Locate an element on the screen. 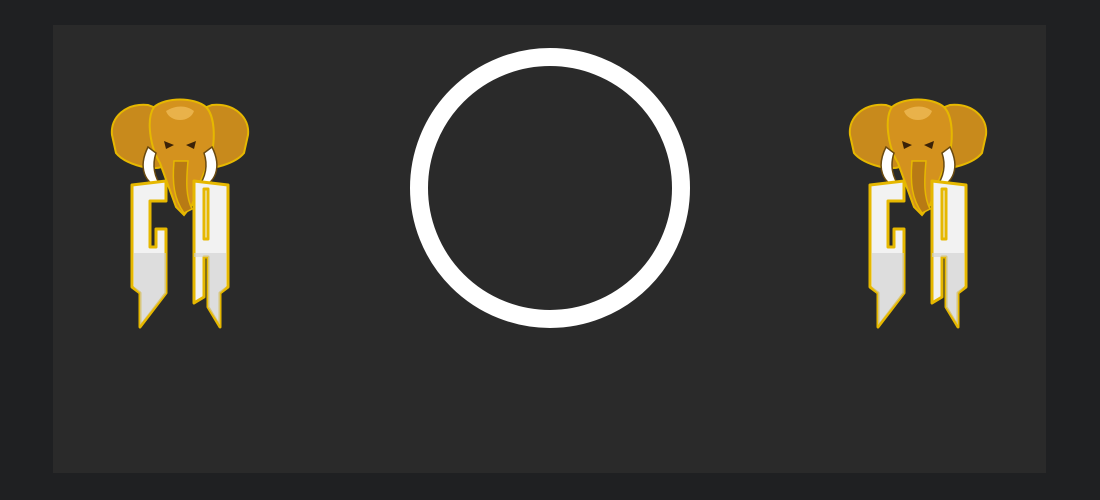 This screenshot has width=1100, height=500. elephant-gh-logo-right is located at coordinates (918, 215).